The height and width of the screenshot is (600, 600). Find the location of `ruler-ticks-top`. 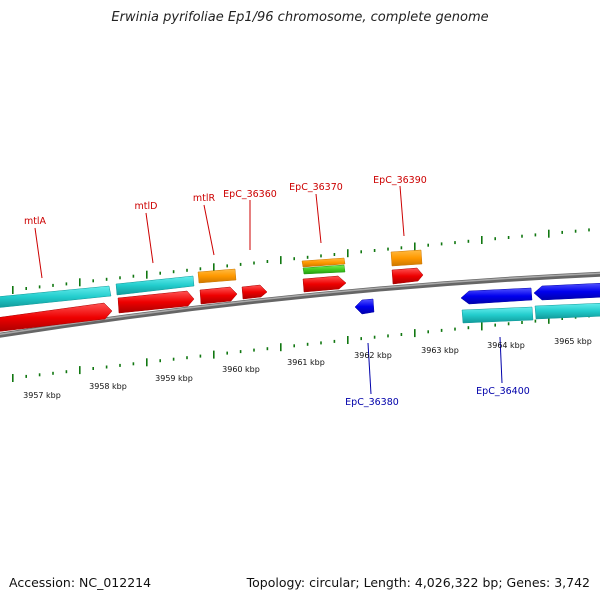

ruler-ticks-top is located at coordinates (301, 261).